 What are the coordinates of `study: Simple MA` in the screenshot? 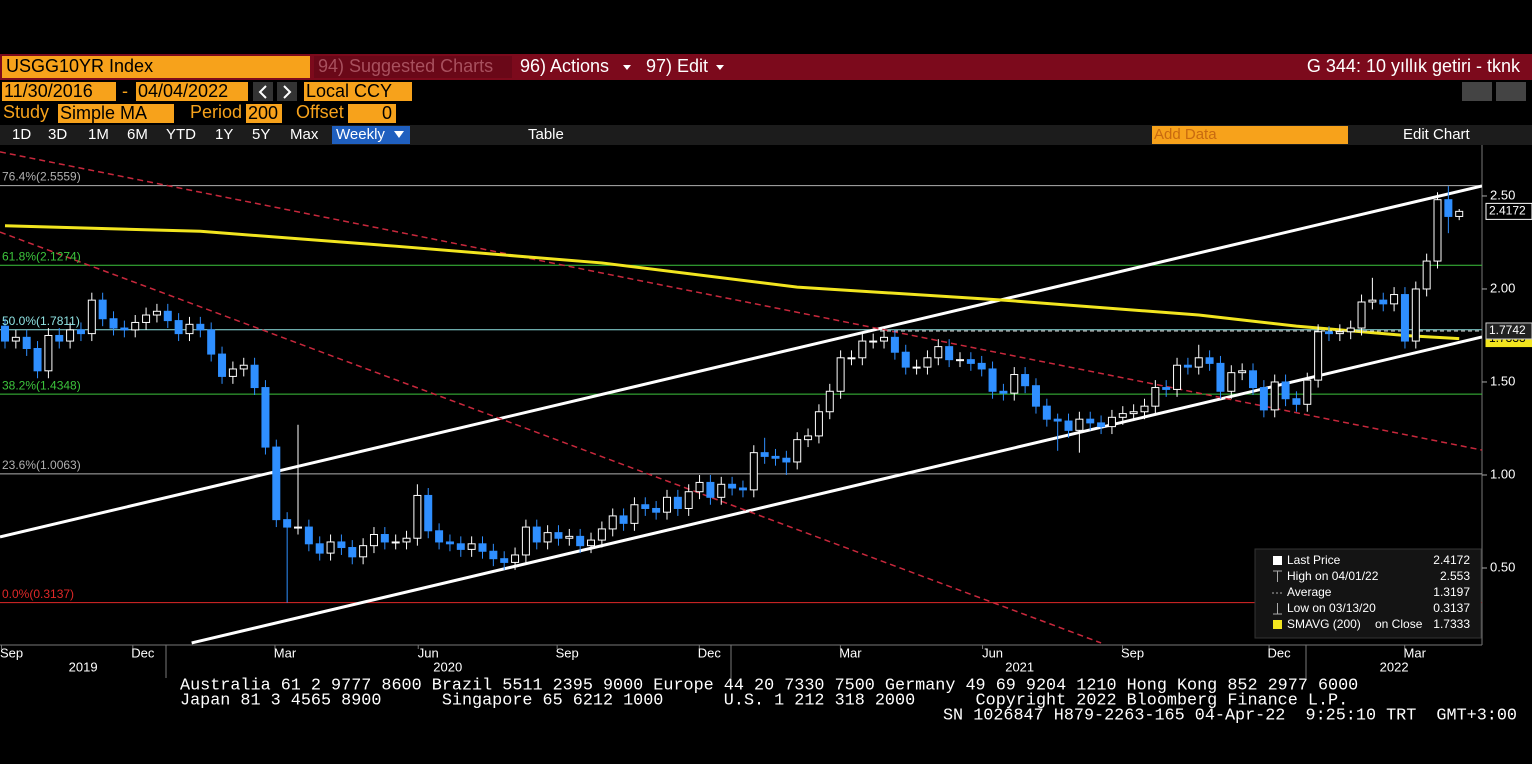 It's located at (103, 113).